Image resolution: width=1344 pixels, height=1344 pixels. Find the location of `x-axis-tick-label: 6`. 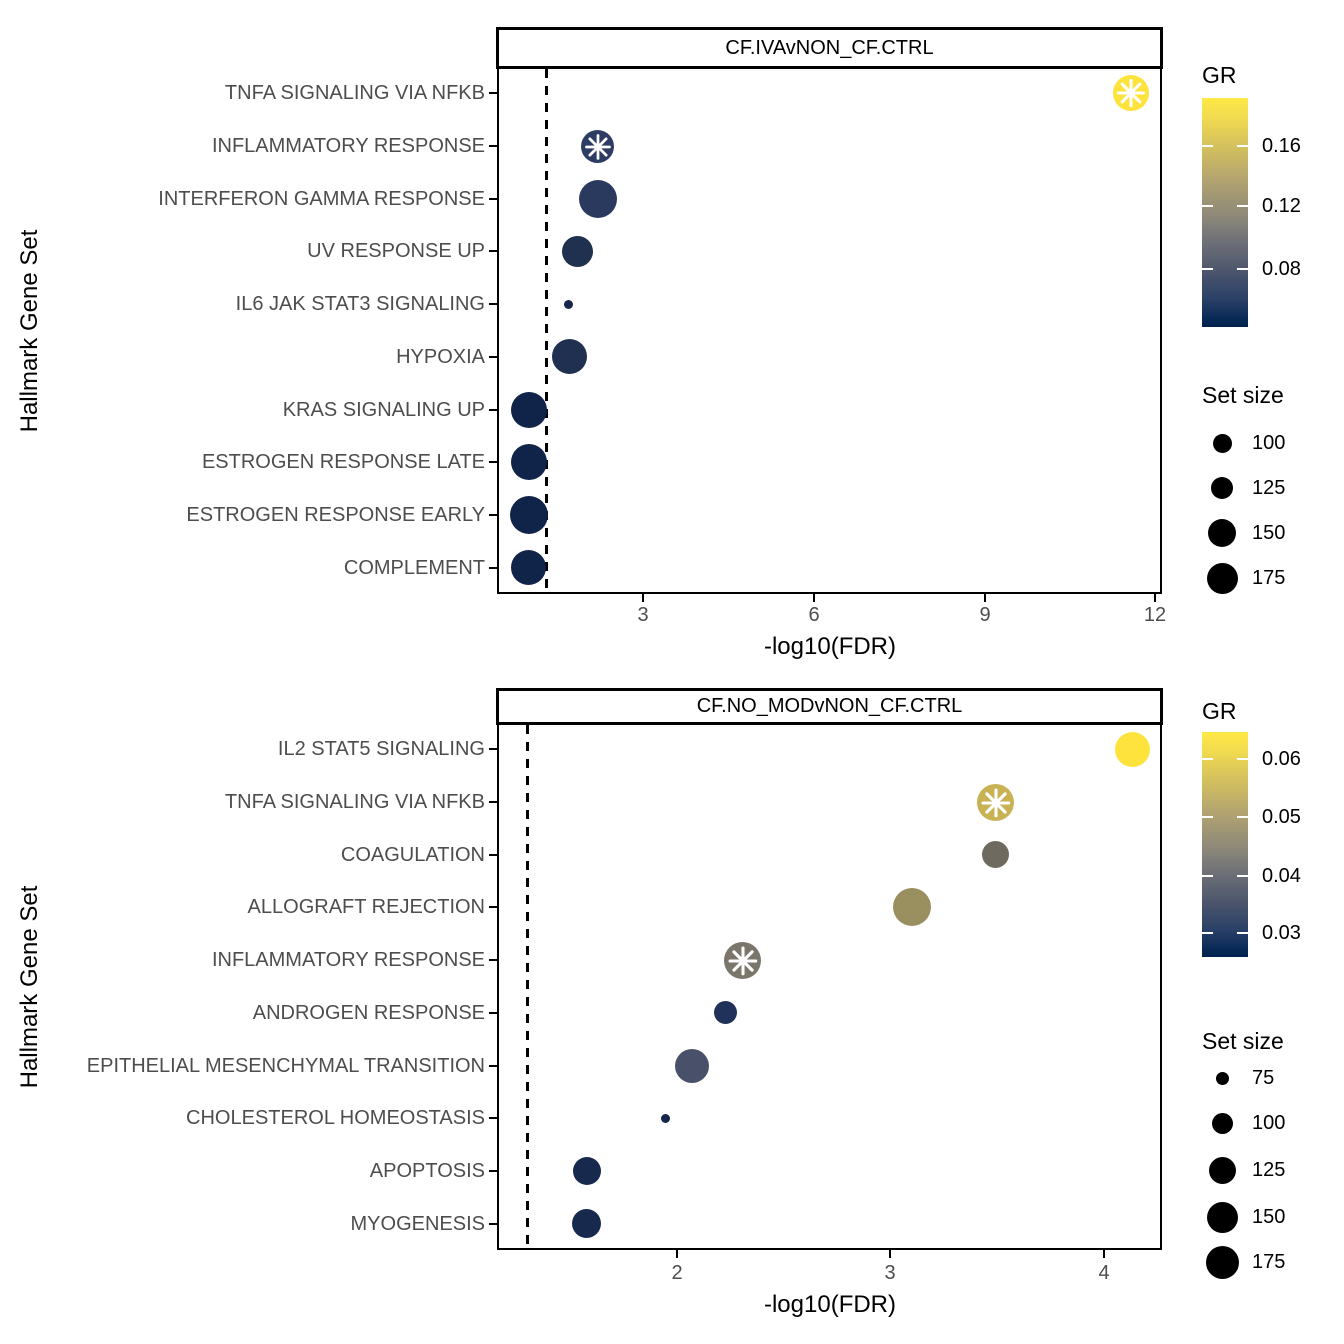

x-axis-tick-label: 6 is located at coordinates (814, 615).